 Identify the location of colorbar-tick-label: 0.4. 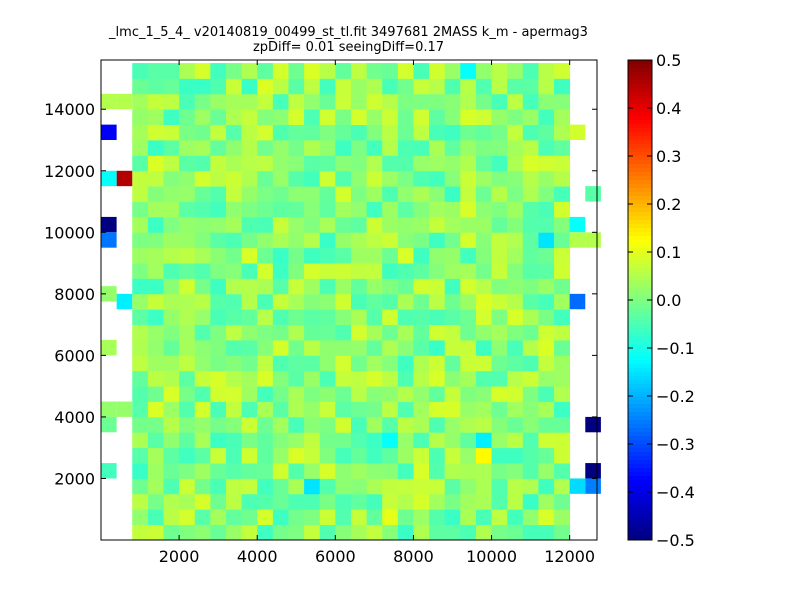
(668, 108).